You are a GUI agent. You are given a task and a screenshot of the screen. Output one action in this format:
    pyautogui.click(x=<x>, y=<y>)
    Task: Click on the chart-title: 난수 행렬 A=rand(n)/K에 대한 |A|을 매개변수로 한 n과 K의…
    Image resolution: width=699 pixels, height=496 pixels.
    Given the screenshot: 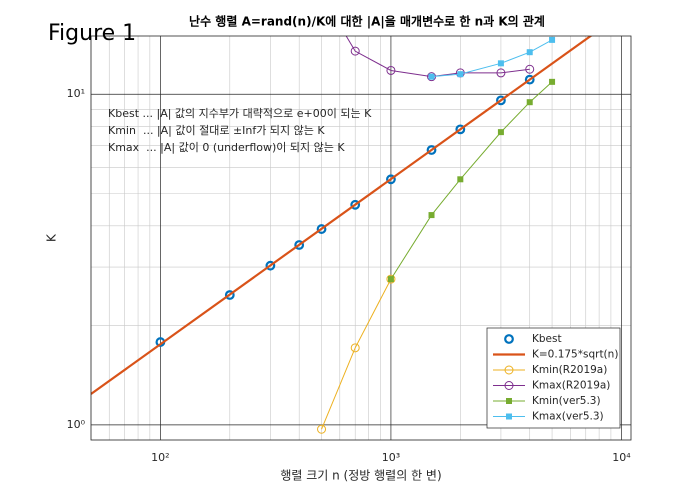 What is the action you would take?
    pyautogui.click(x=367, y=21)
    